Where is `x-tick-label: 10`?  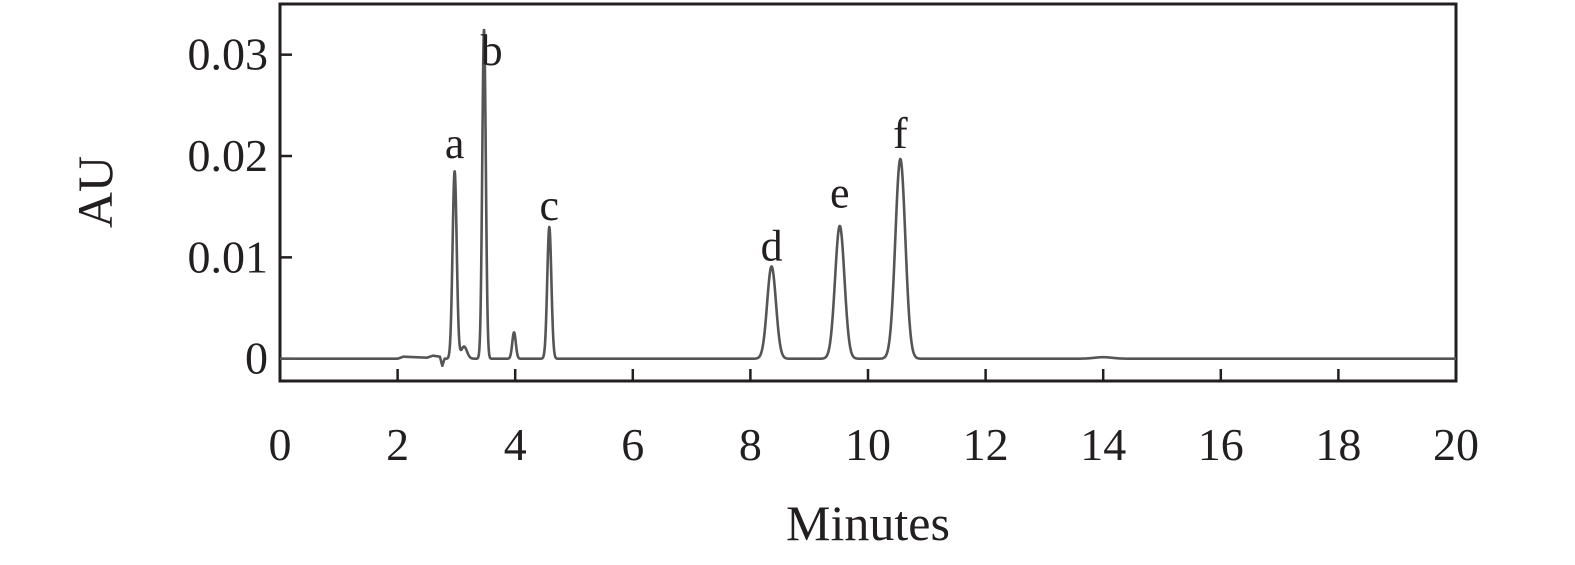 x-tick-label: 10 is located at coordinates (868, 444).